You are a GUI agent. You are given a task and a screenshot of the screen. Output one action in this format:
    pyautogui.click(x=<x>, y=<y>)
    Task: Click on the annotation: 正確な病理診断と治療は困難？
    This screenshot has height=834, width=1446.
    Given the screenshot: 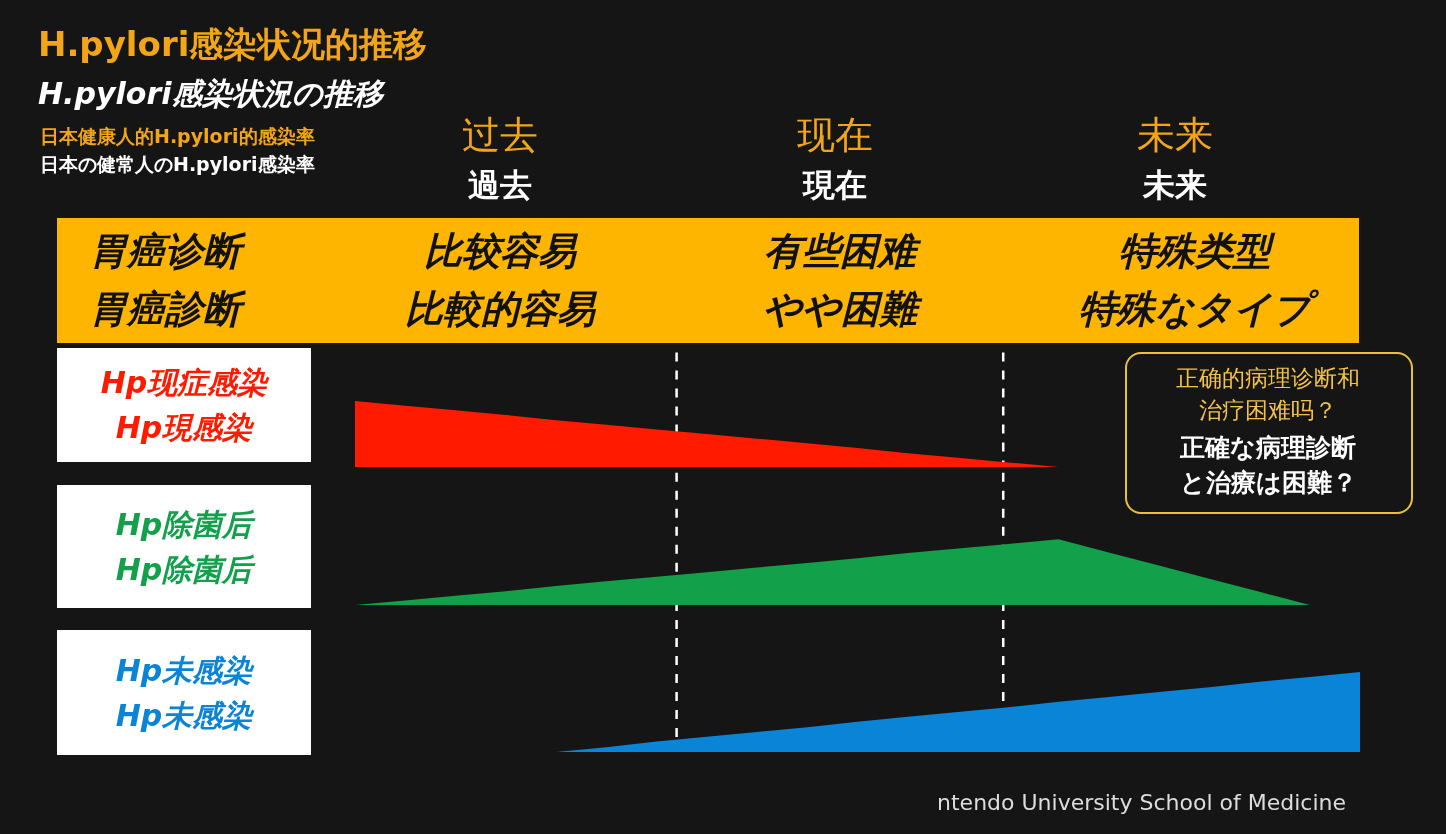 What is the action you would take?
    pyautogui.click(x=1268, y=465)
    